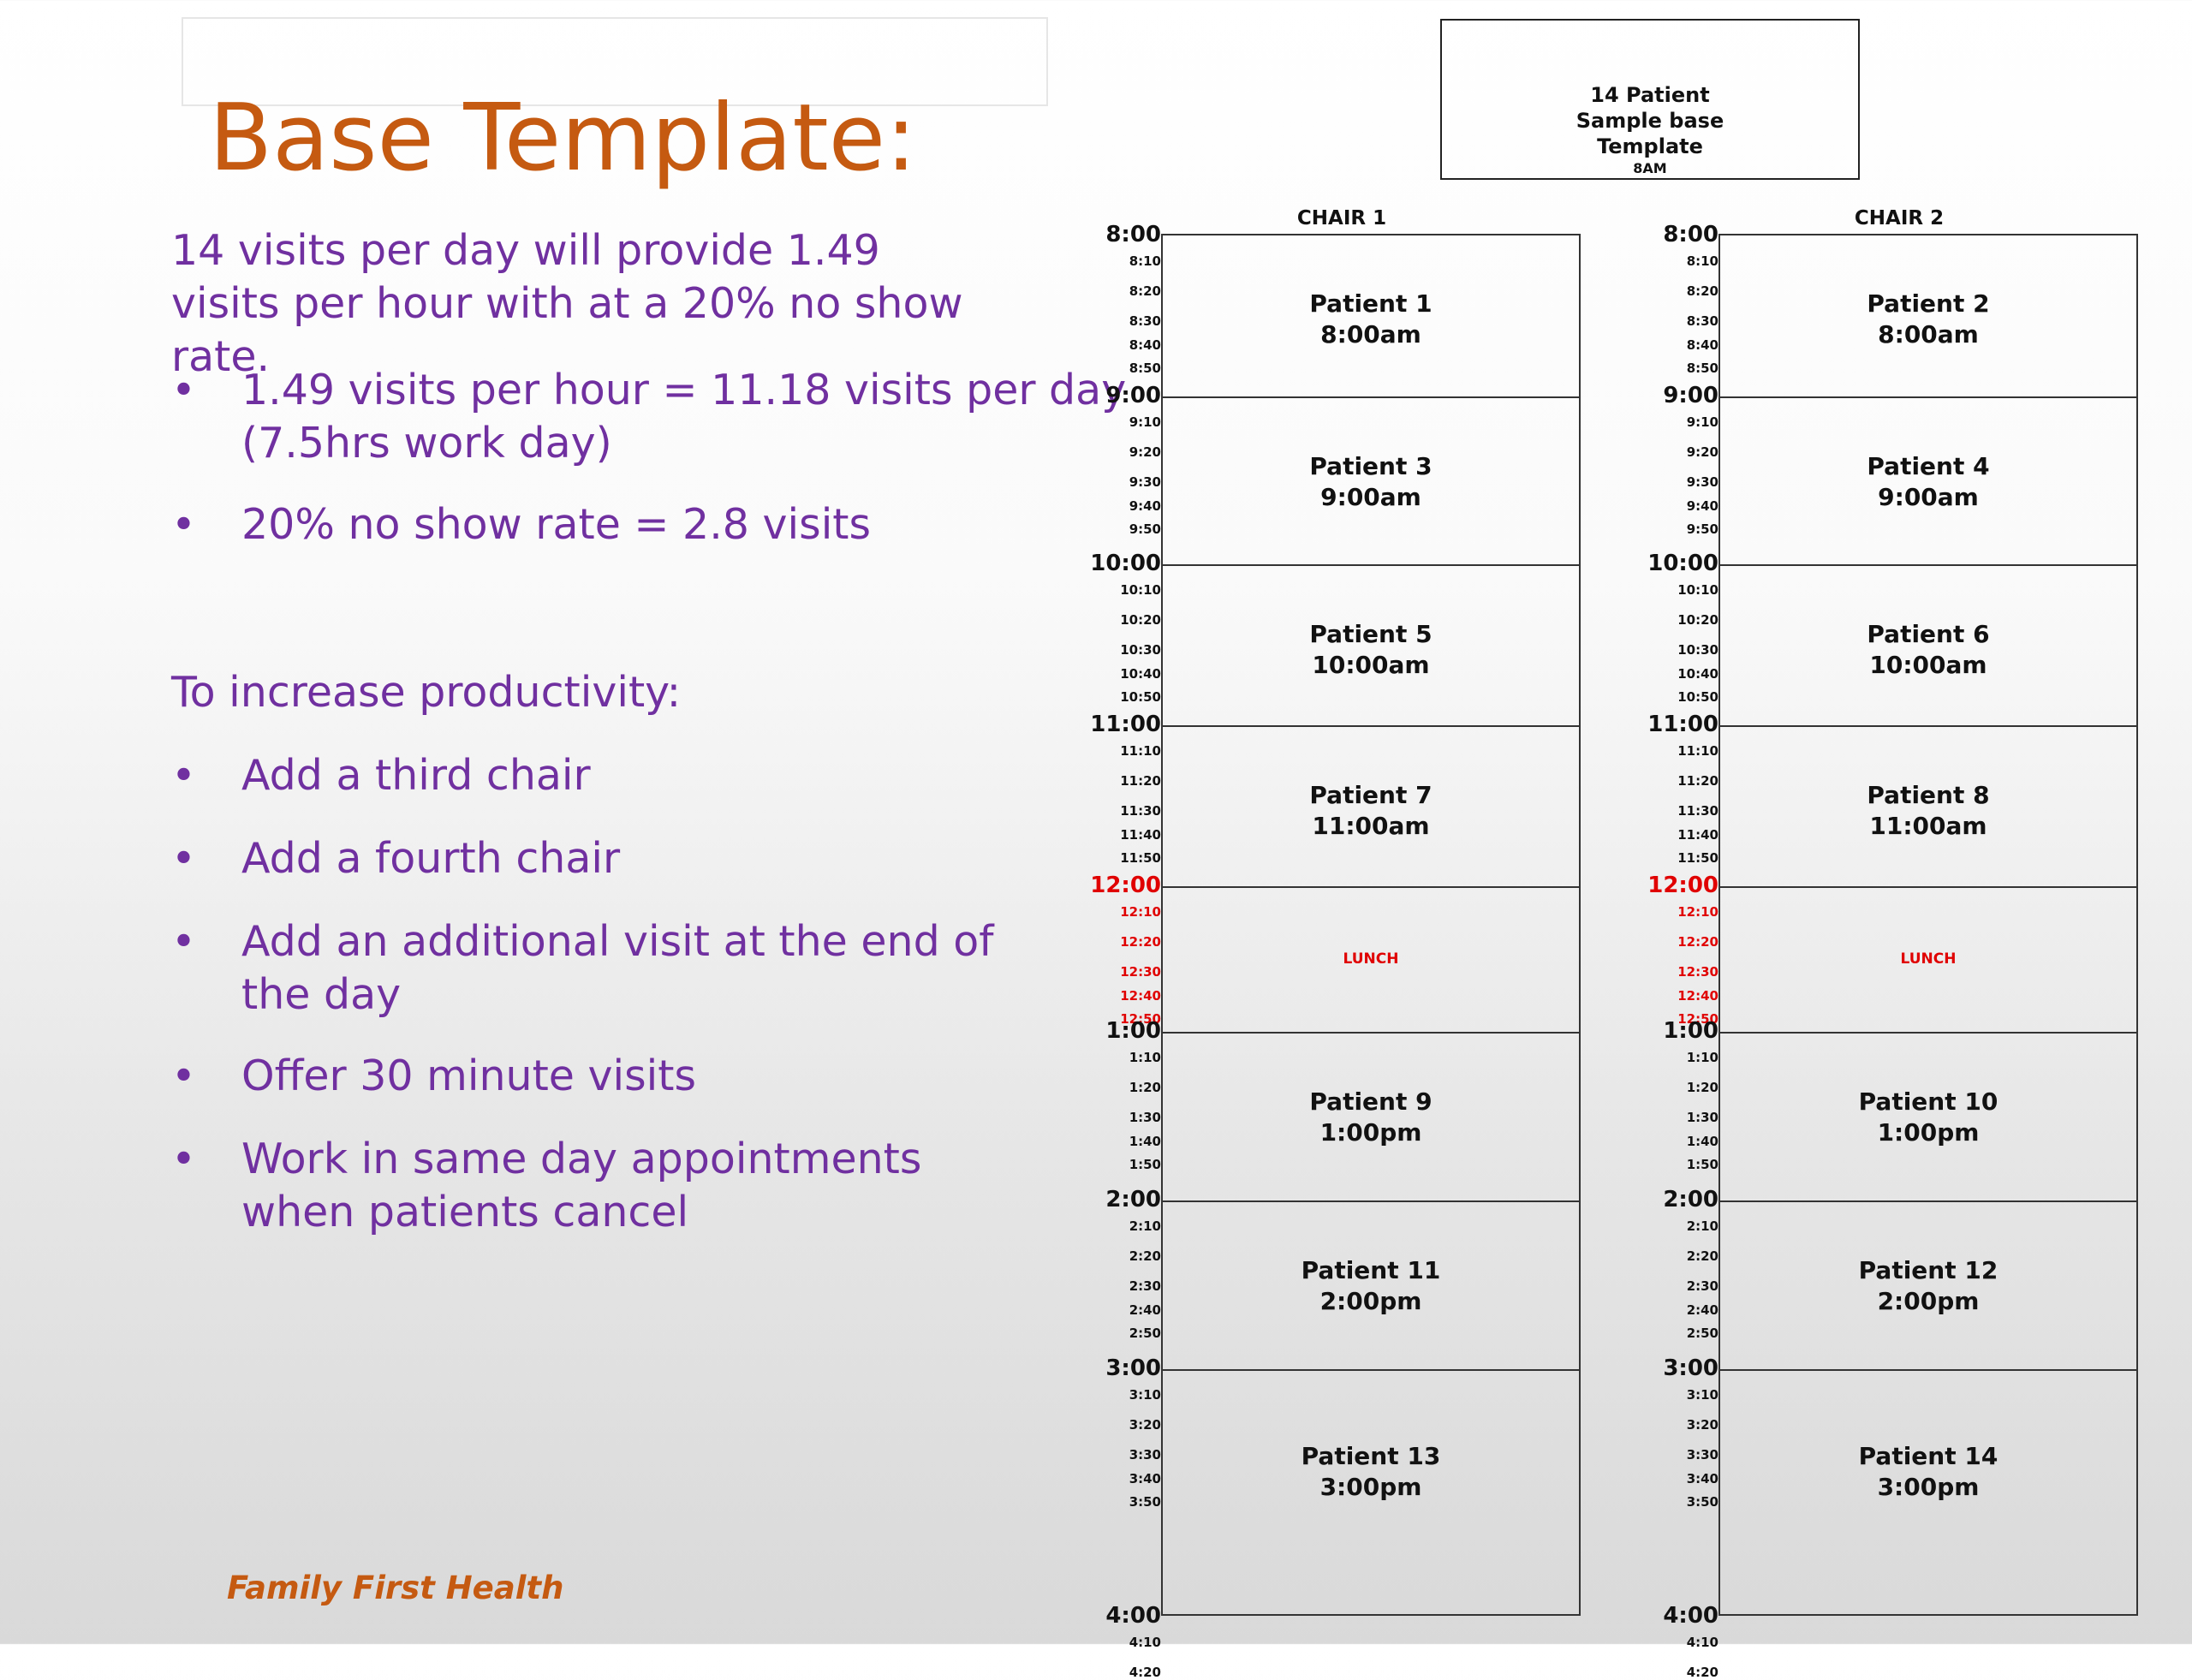  What do you see at coordinates (1145, 1087) in the screenshot?
I see `minute-label: 1:20` at bounding box center [1145, 1087].